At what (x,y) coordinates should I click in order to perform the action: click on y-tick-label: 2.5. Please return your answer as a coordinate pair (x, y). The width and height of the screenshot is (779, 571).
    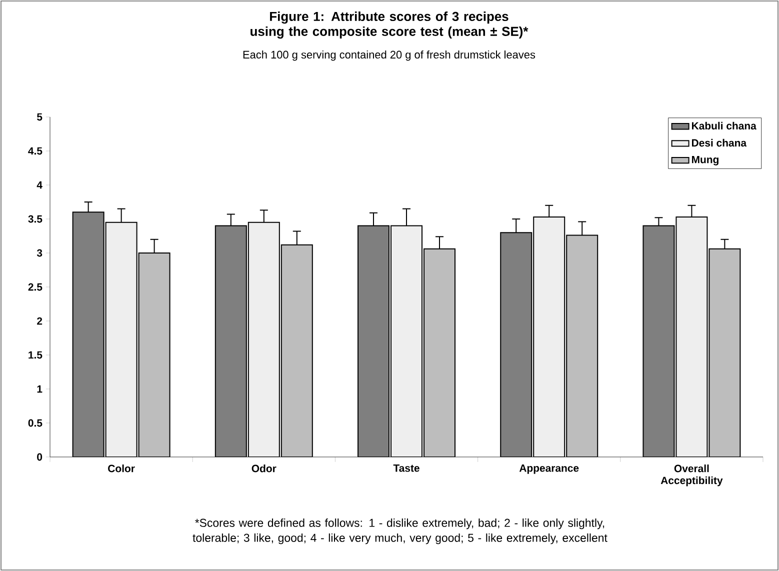
    Looking at the image, I should click on (35, 287).